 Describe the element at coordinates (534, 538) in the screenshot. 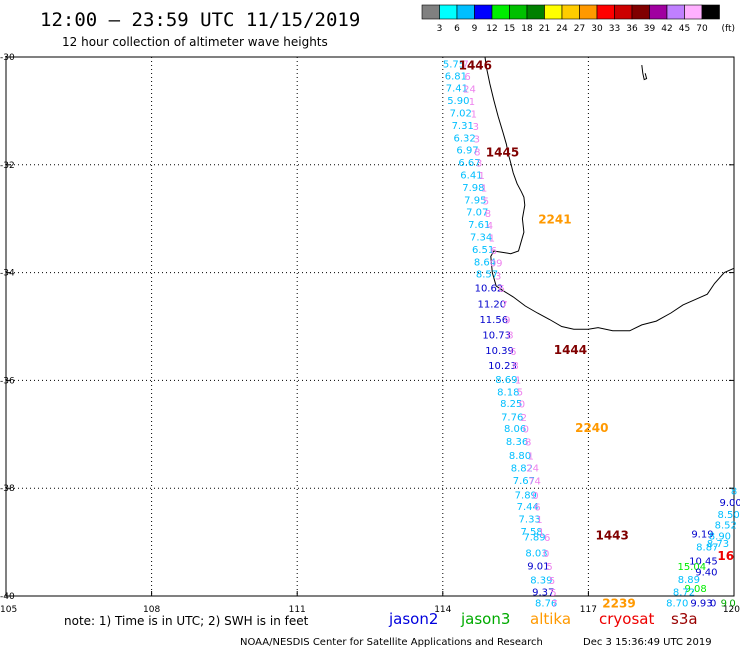

I see `wave-height-label: 7.89` at that location.